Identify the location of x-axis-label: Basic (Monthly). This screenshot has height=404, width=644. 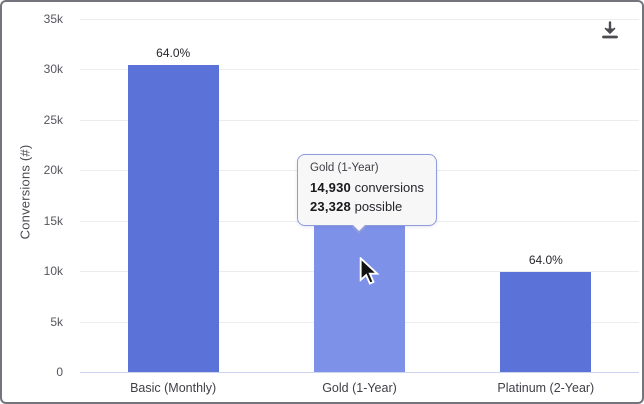
(173, 388).